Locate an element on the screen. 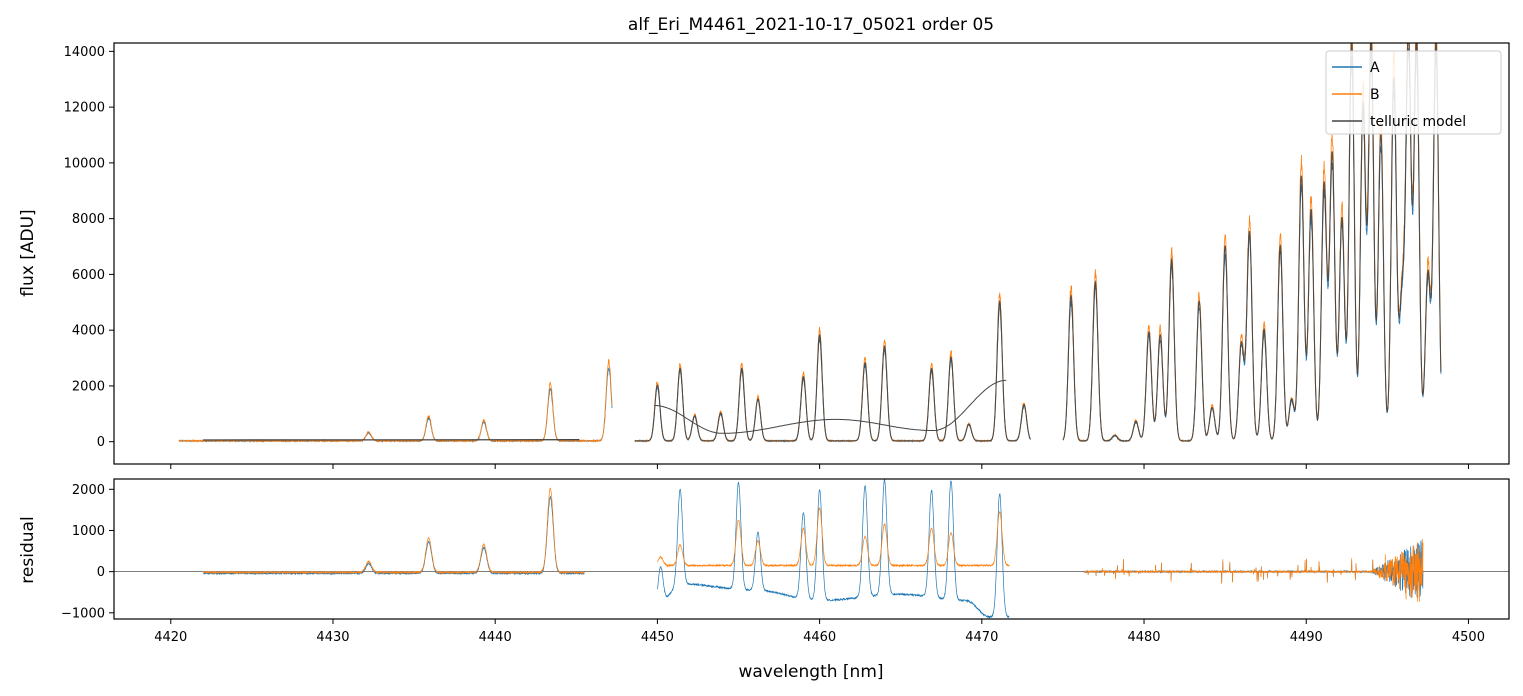  residual-x-tick-label: 4430 is located at coordinates (332, 637).